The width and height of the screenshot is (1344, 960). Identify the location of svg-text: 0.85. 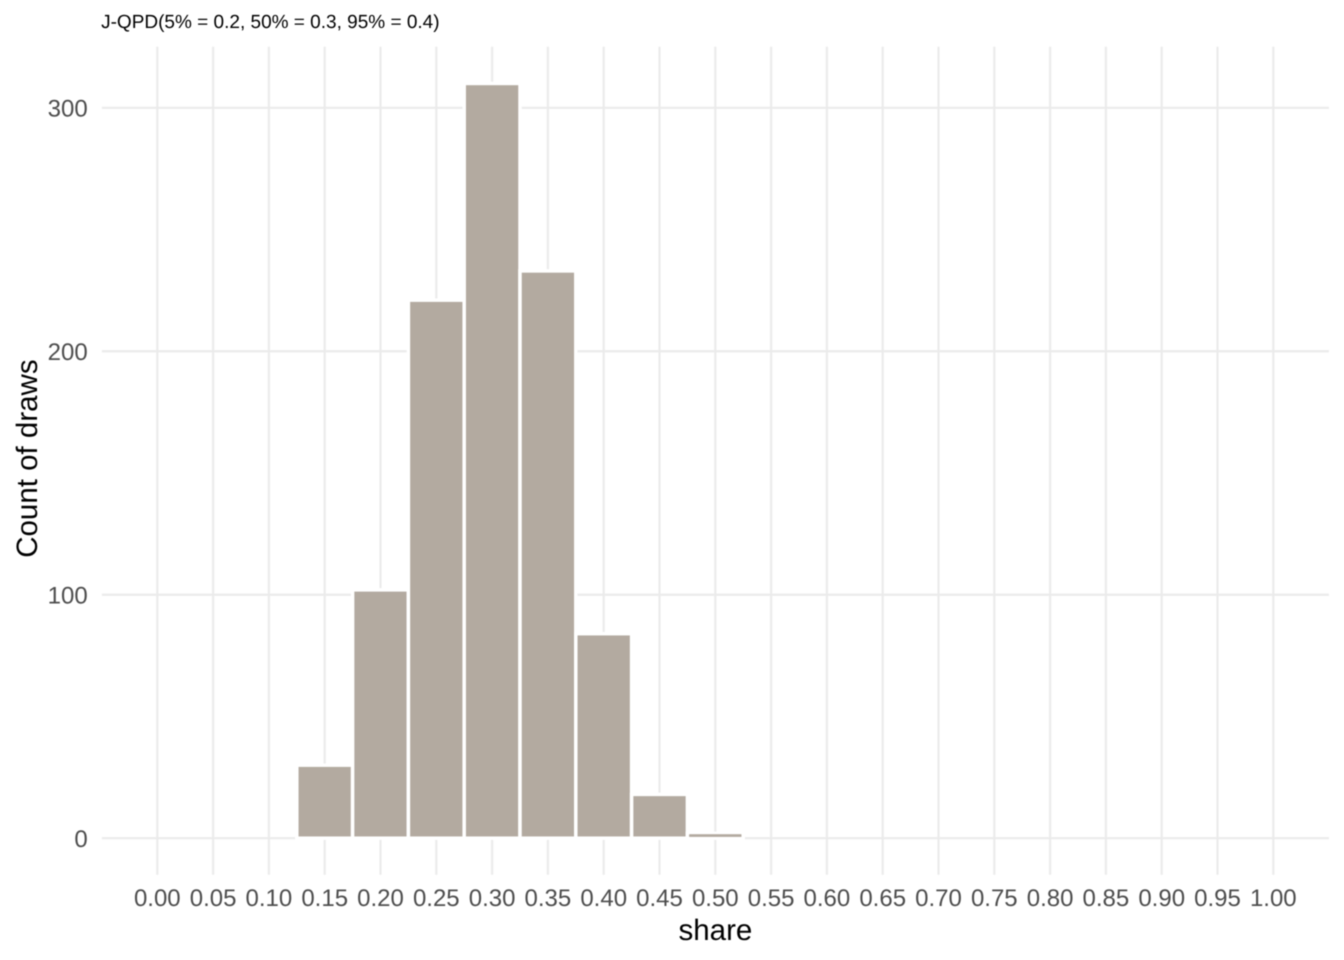
(1106, 898).